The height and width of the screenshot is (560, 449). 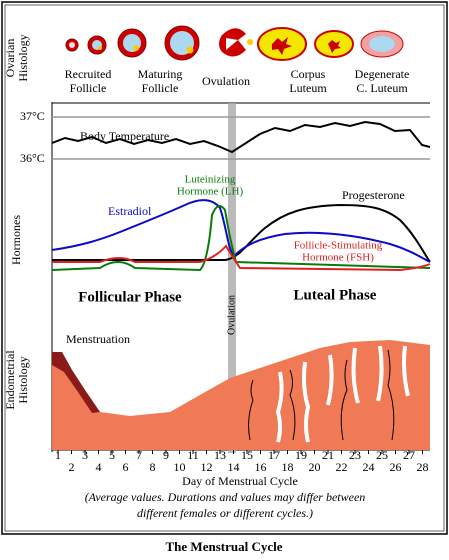 I want to click on stage-label: Ovulation, so click(x=226, y=81).